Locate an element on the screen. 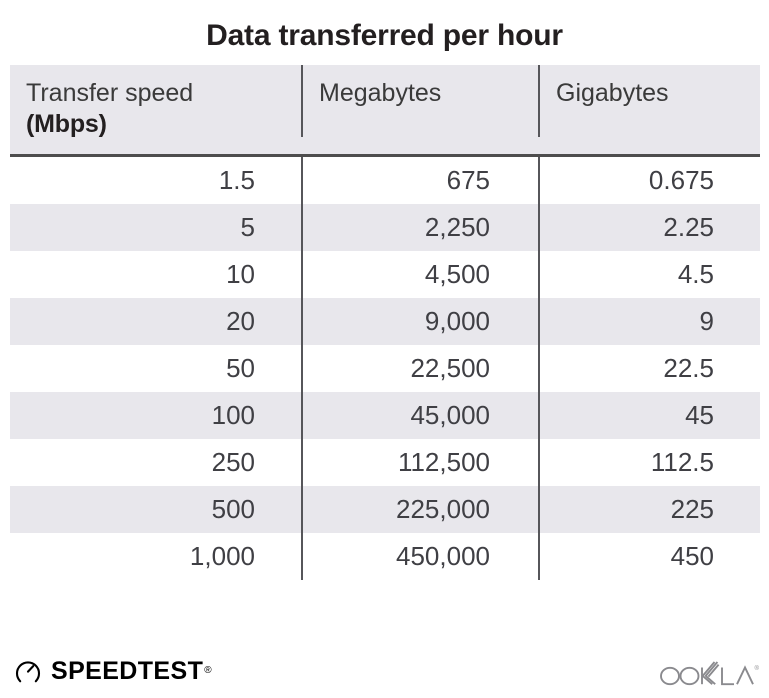 The image size is (769, 698). cell-value: 450,000 is located at coordinates (419, 556).